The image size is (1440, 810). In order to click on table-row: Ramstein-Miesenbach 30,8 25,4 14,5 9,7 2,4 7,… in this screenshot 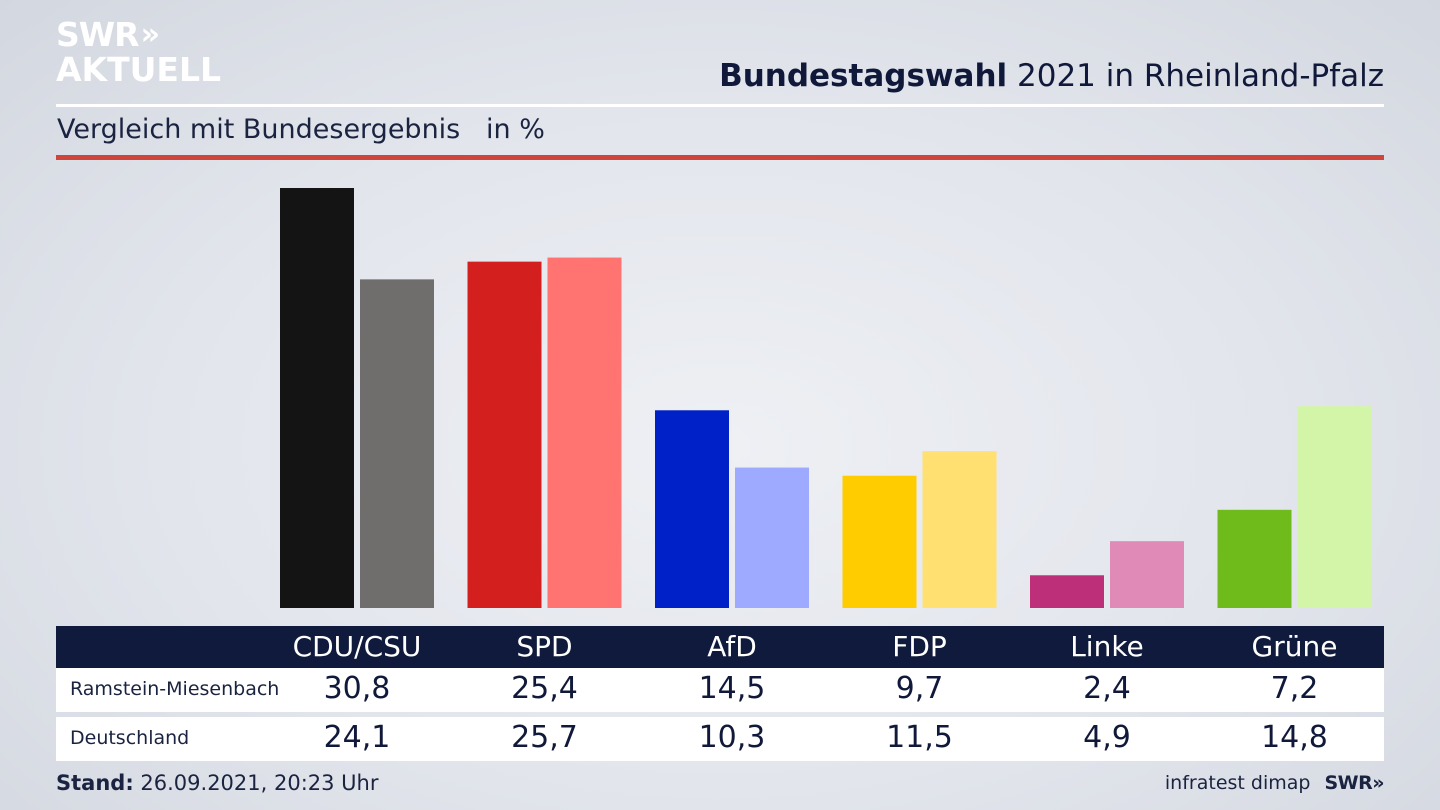, I will do `click(720, 690)`.